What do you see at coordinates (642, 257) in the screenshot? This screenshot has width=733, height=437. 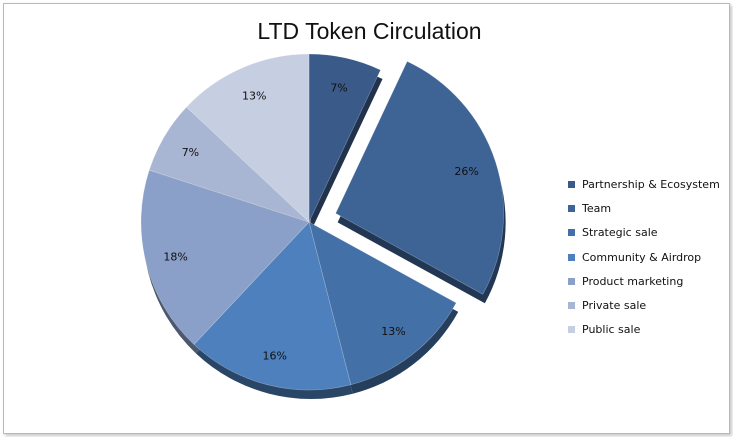 I see `legend-label: Community & Airdrop` at bounding box center [642, 257].